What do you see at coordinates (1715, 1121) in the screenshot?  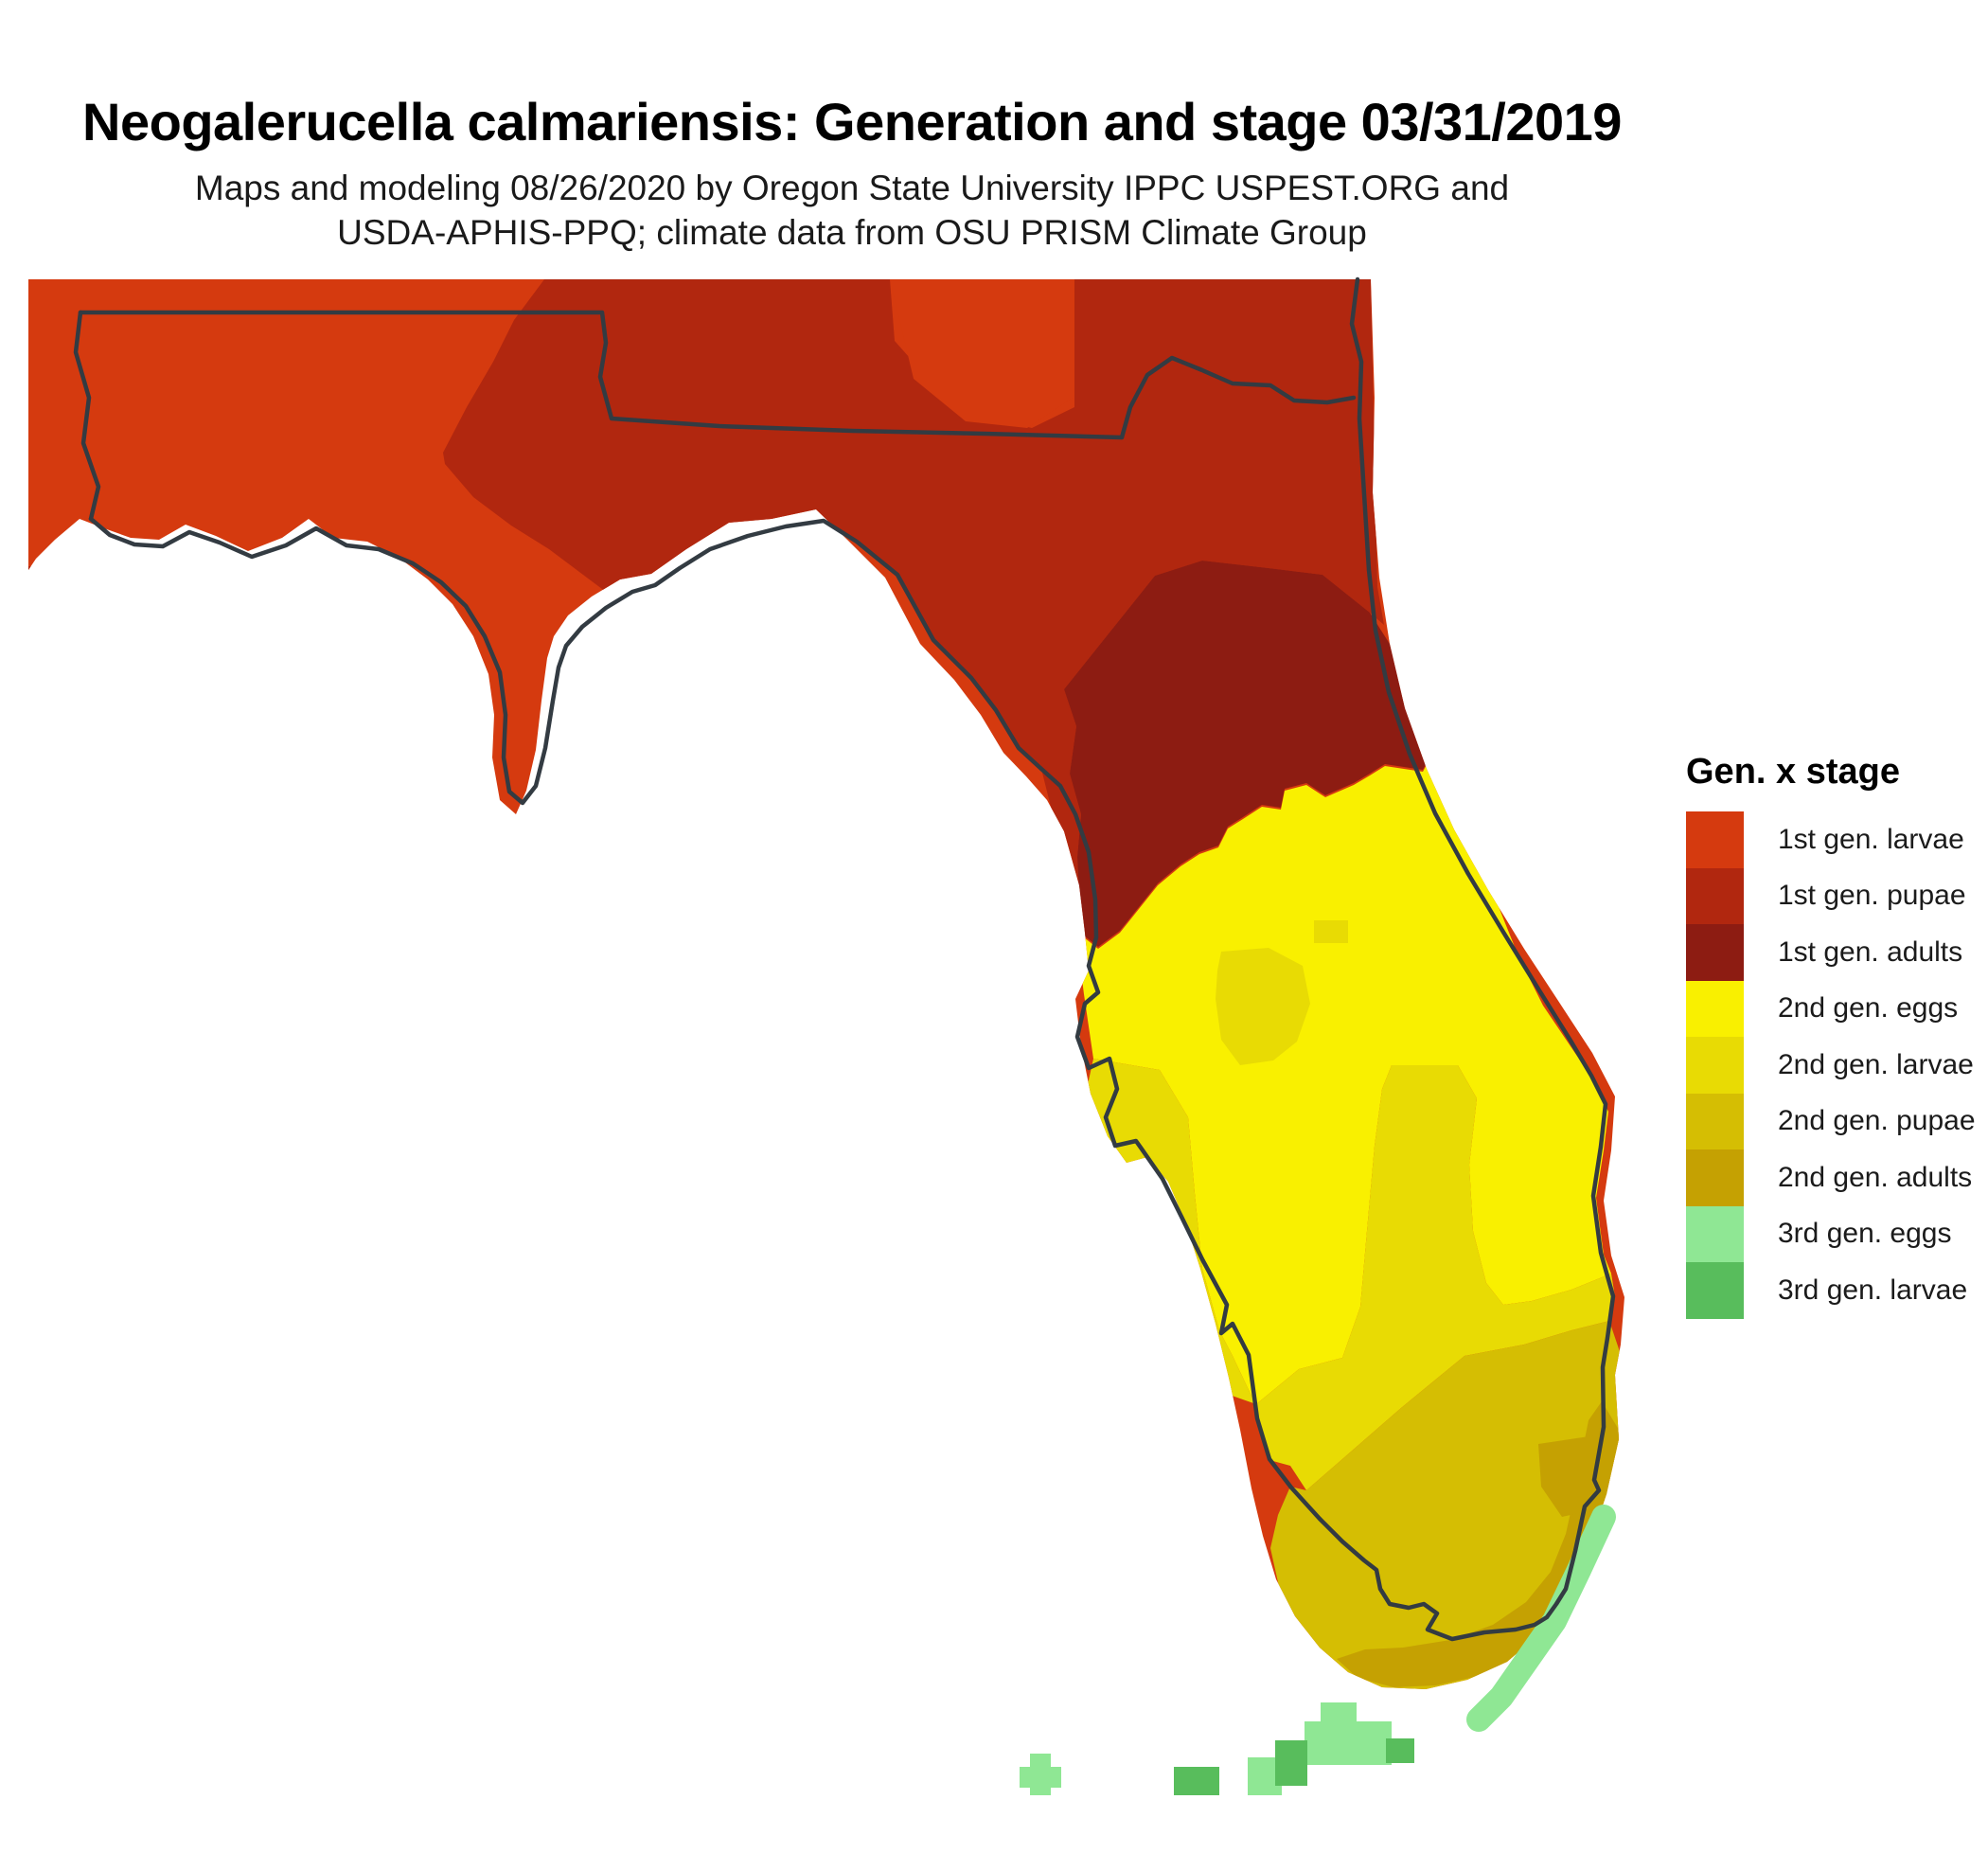 I see `legend-swatch-2nd-gen-pupae` at bounding box center [1715, 1121].